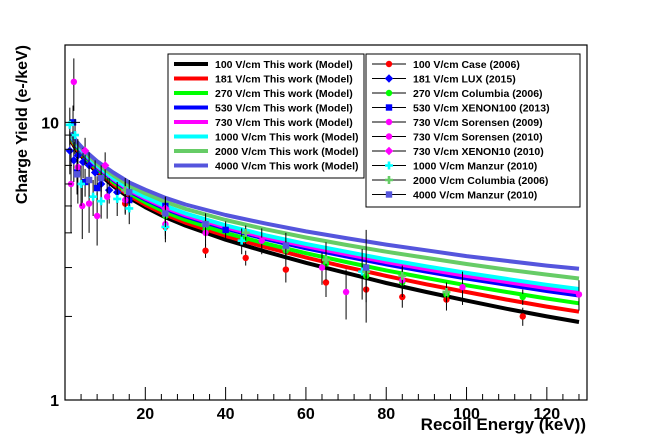 Image resolution: width=654 pixels, height=443 pixels. Describe the element at coordinates (466, 65) in the screenshot. I see `data-legend-label-0: 100 V/cm Case (2006)` at that location.